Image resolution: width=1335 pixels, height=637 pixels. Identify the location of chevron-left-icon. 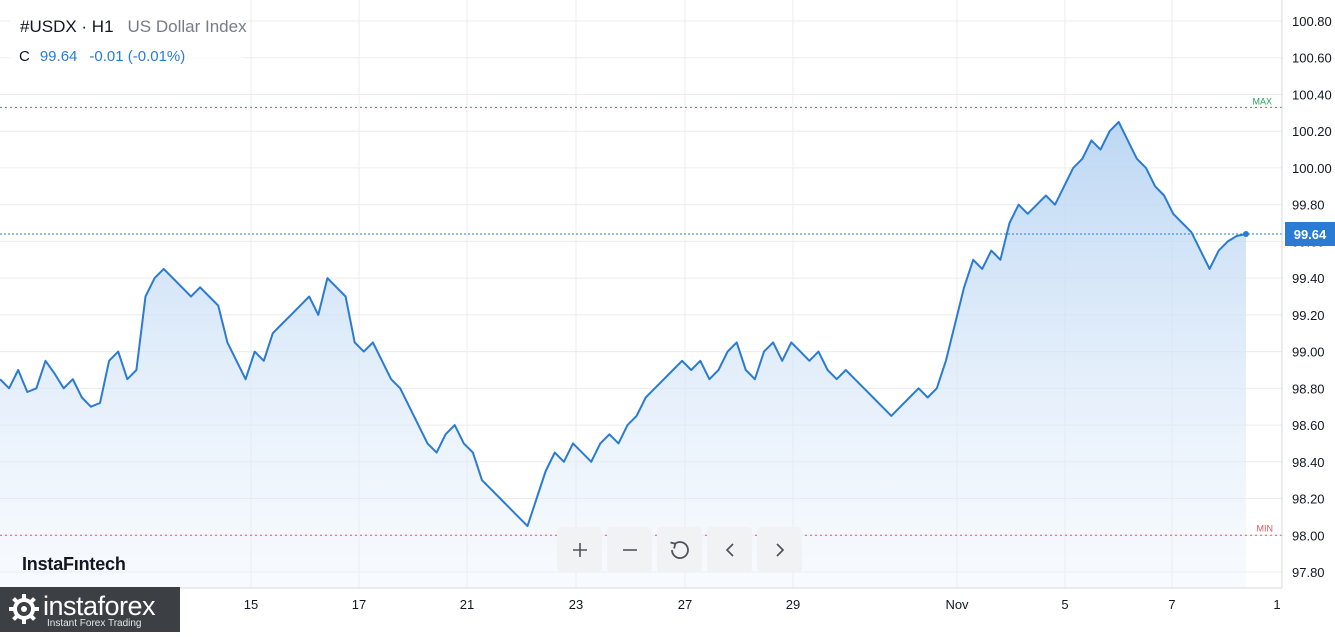
(729, 549).